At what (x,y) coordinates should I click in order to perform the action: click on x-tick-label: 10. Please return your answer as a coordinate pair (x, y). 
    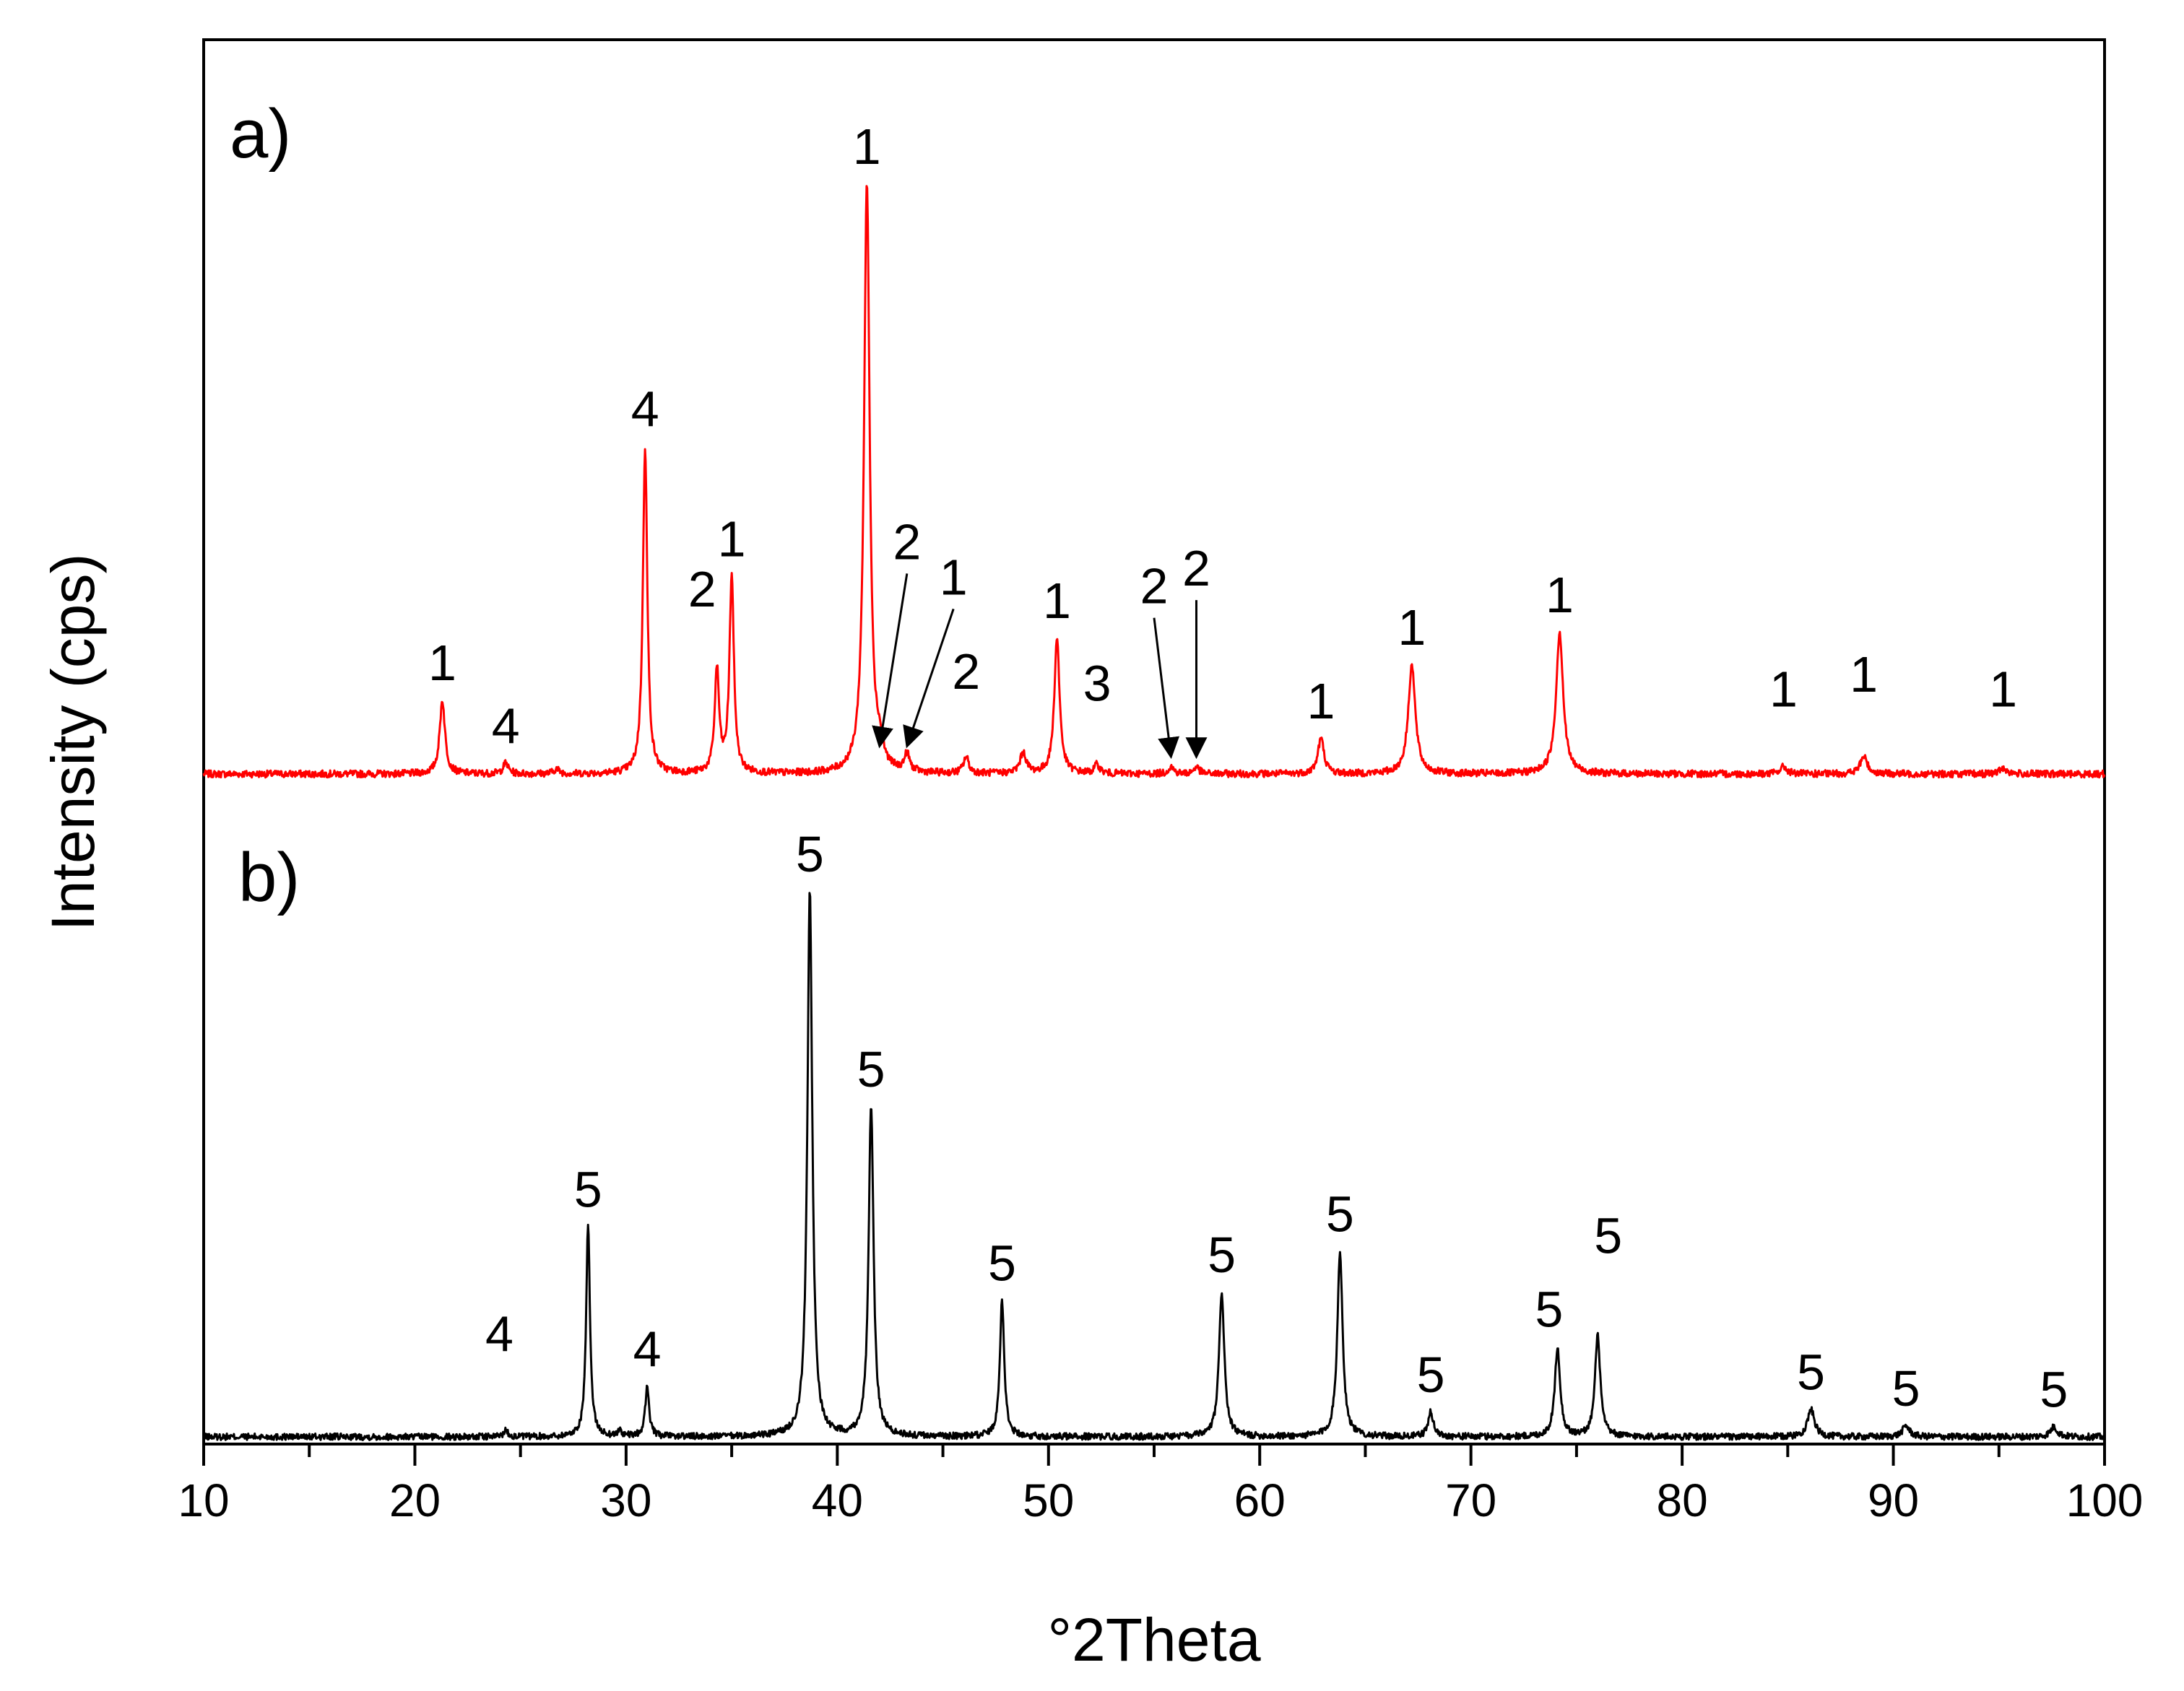
    Looking at the image, I should click on (203, 1500).